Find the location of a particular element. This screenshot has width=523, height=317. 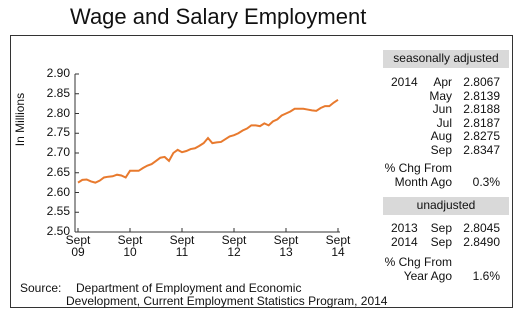

row-month: Jun is located at coordinates (442, 109).